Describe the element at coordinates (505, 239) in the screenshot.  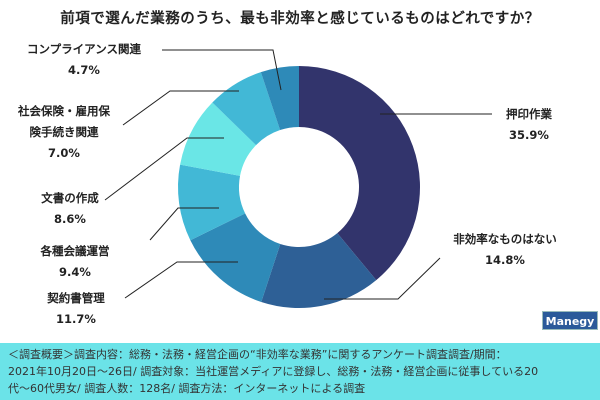
I see `label-name: 非効率なものはない` at that location.